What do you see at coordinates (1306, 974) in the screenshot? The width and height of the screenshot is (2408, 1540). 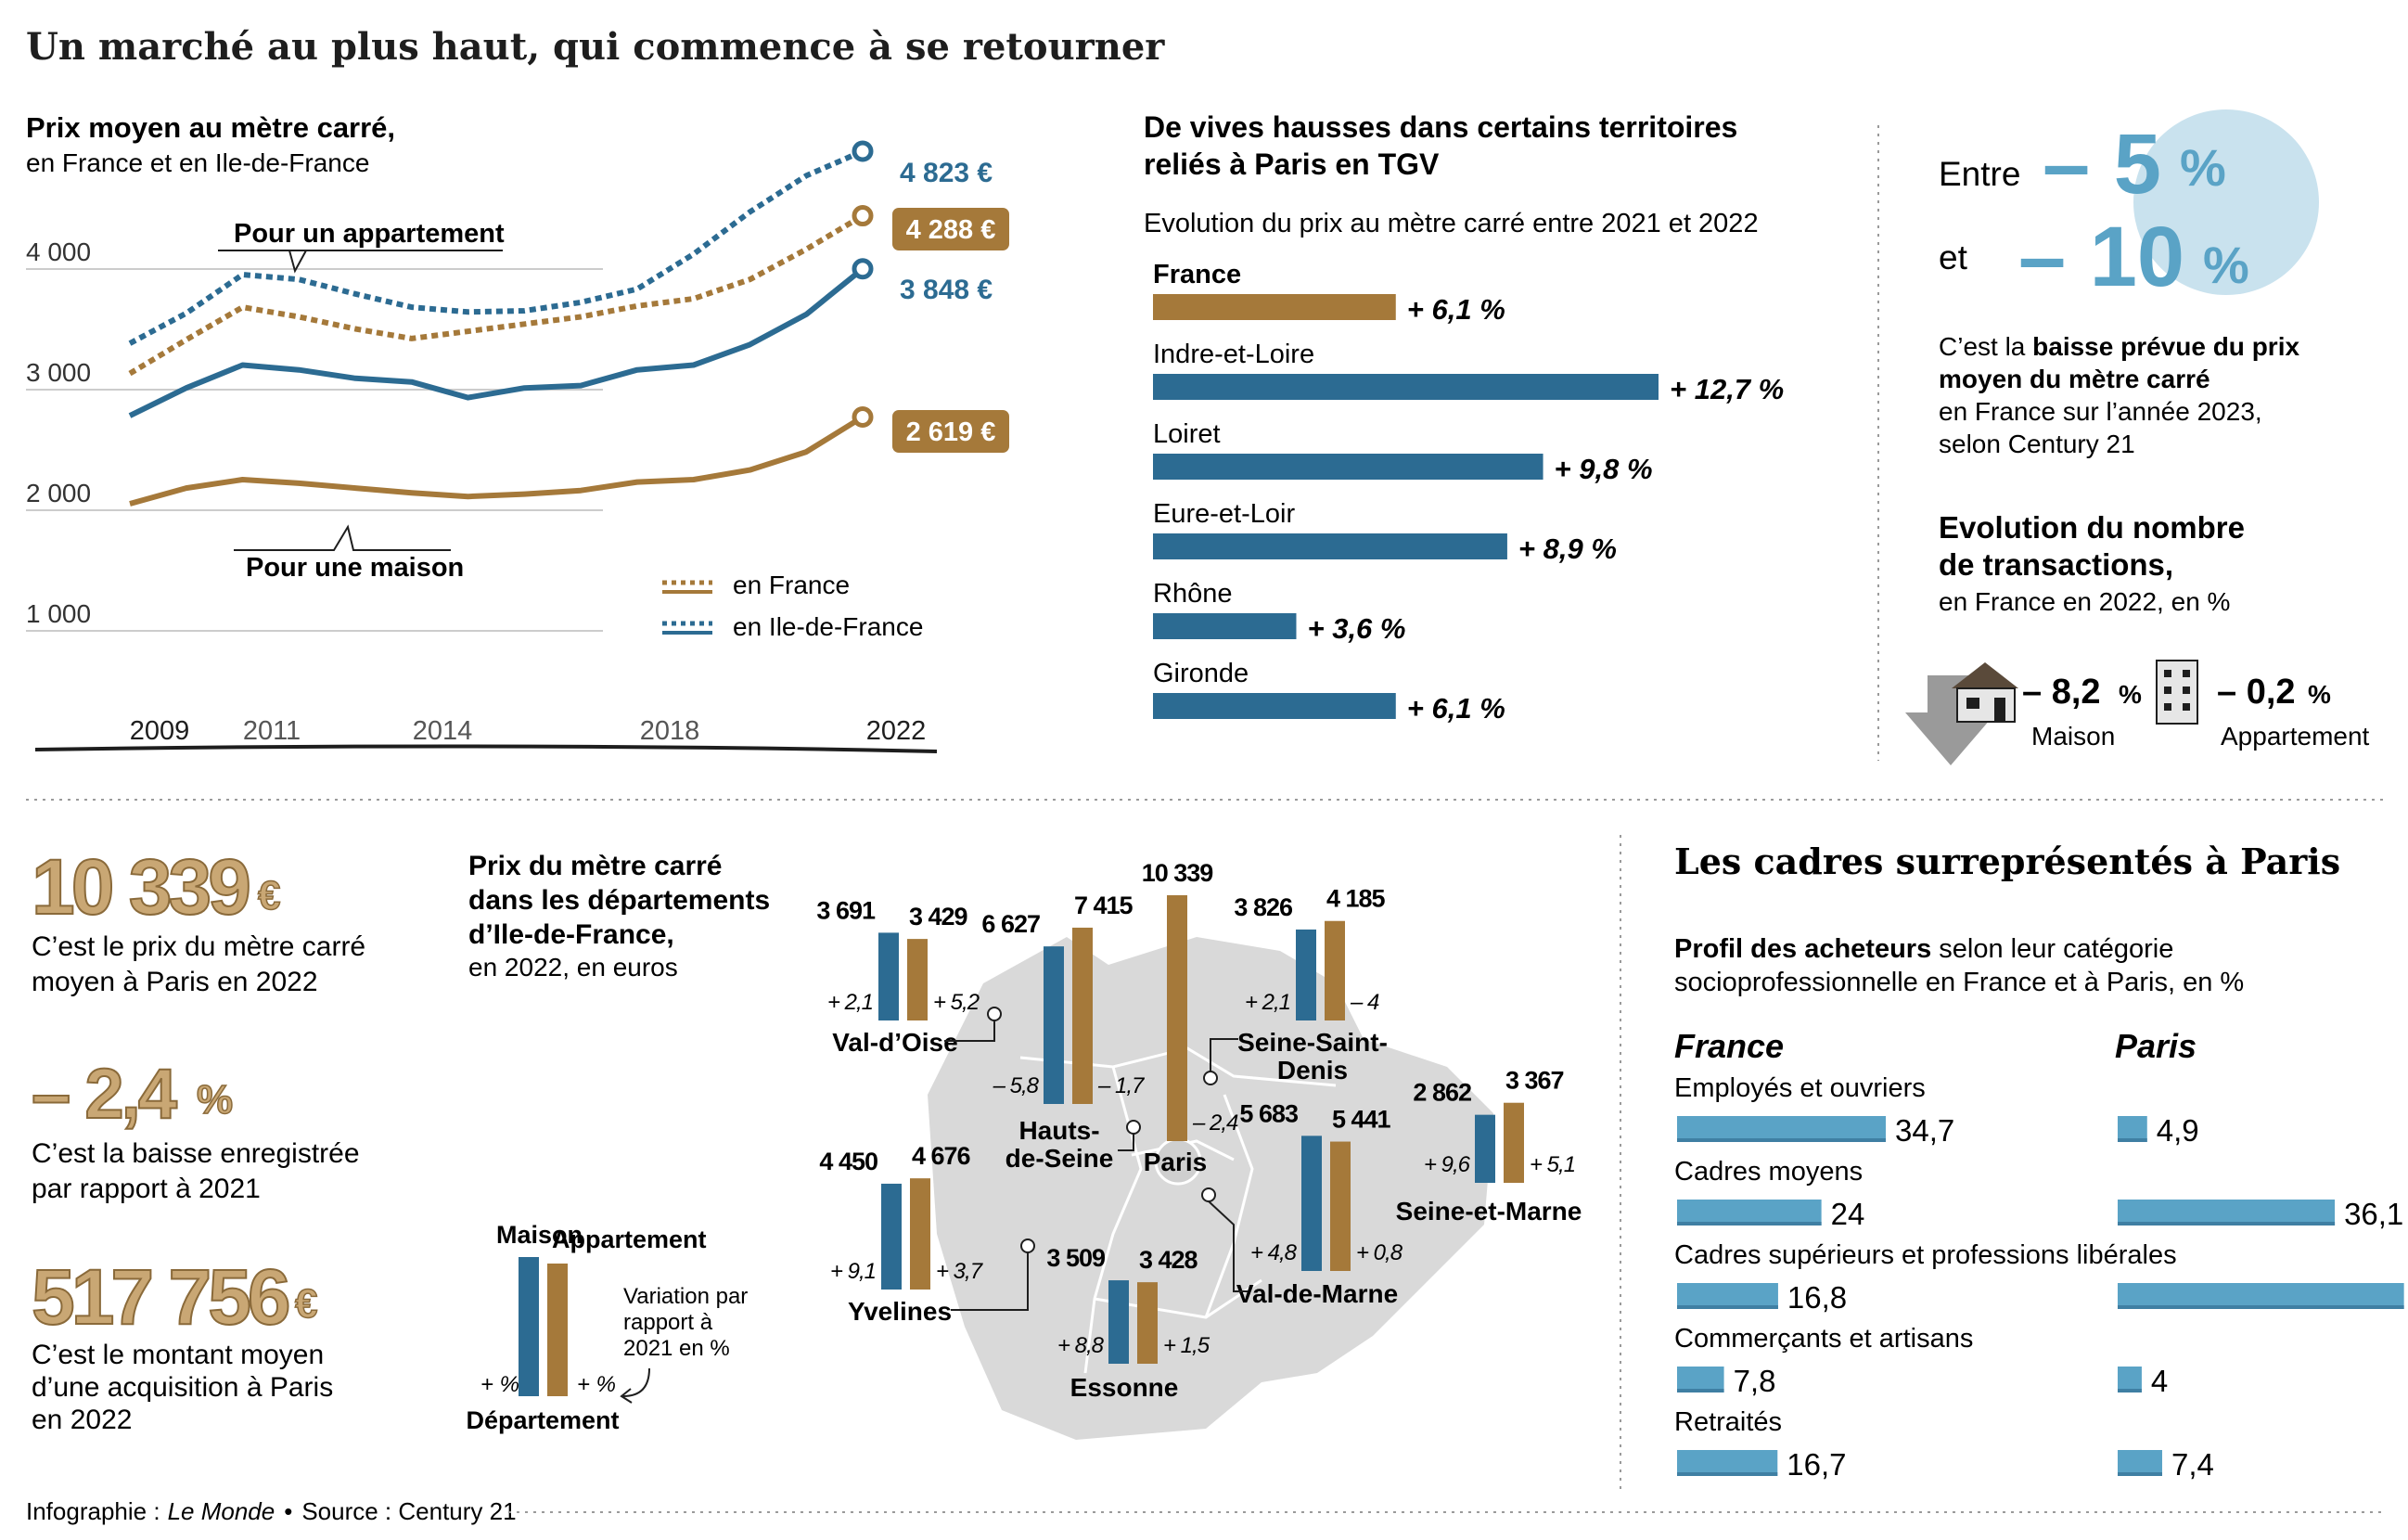 I see `bar-maison-seine-saint-denis` at bounding box center [1306, 974].